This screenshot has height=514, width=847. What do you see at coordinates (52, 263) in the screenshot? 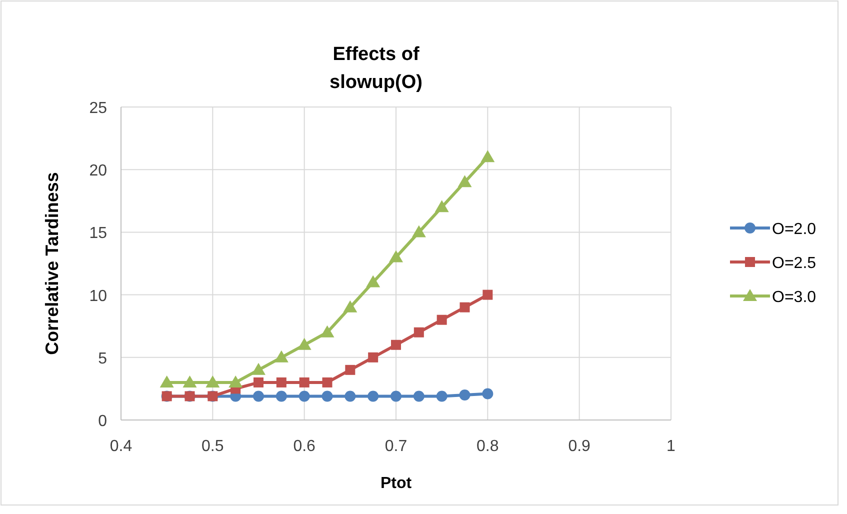
I see `y-axis-title: Correlative Tardiness` at bounding box center [52, 263].